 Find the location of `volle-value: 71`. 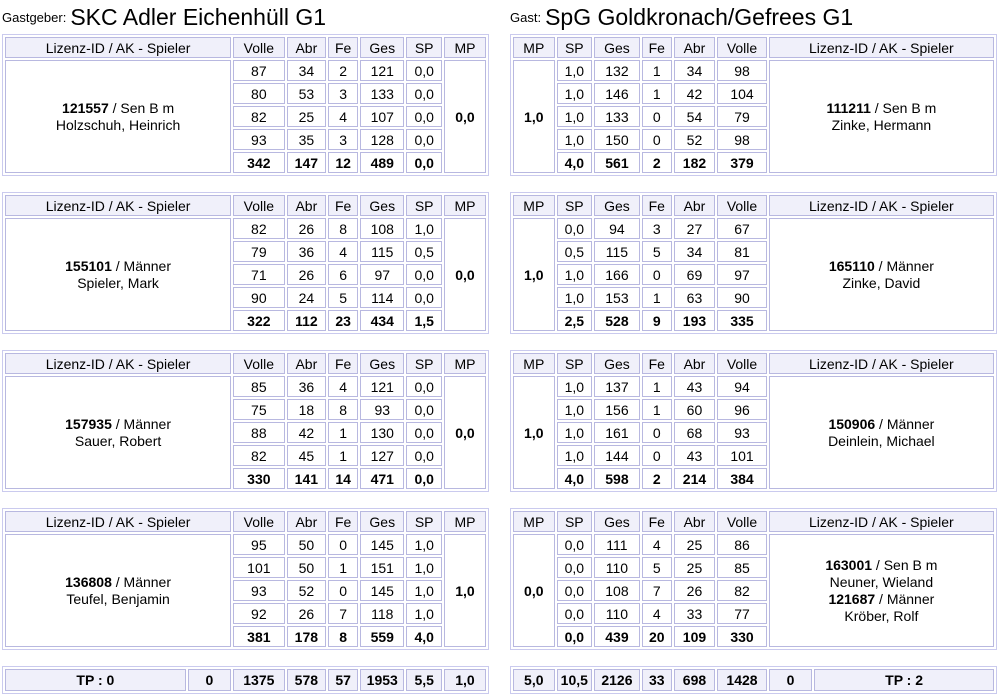

volle-value: 71 is located at coordinates (259, 274).